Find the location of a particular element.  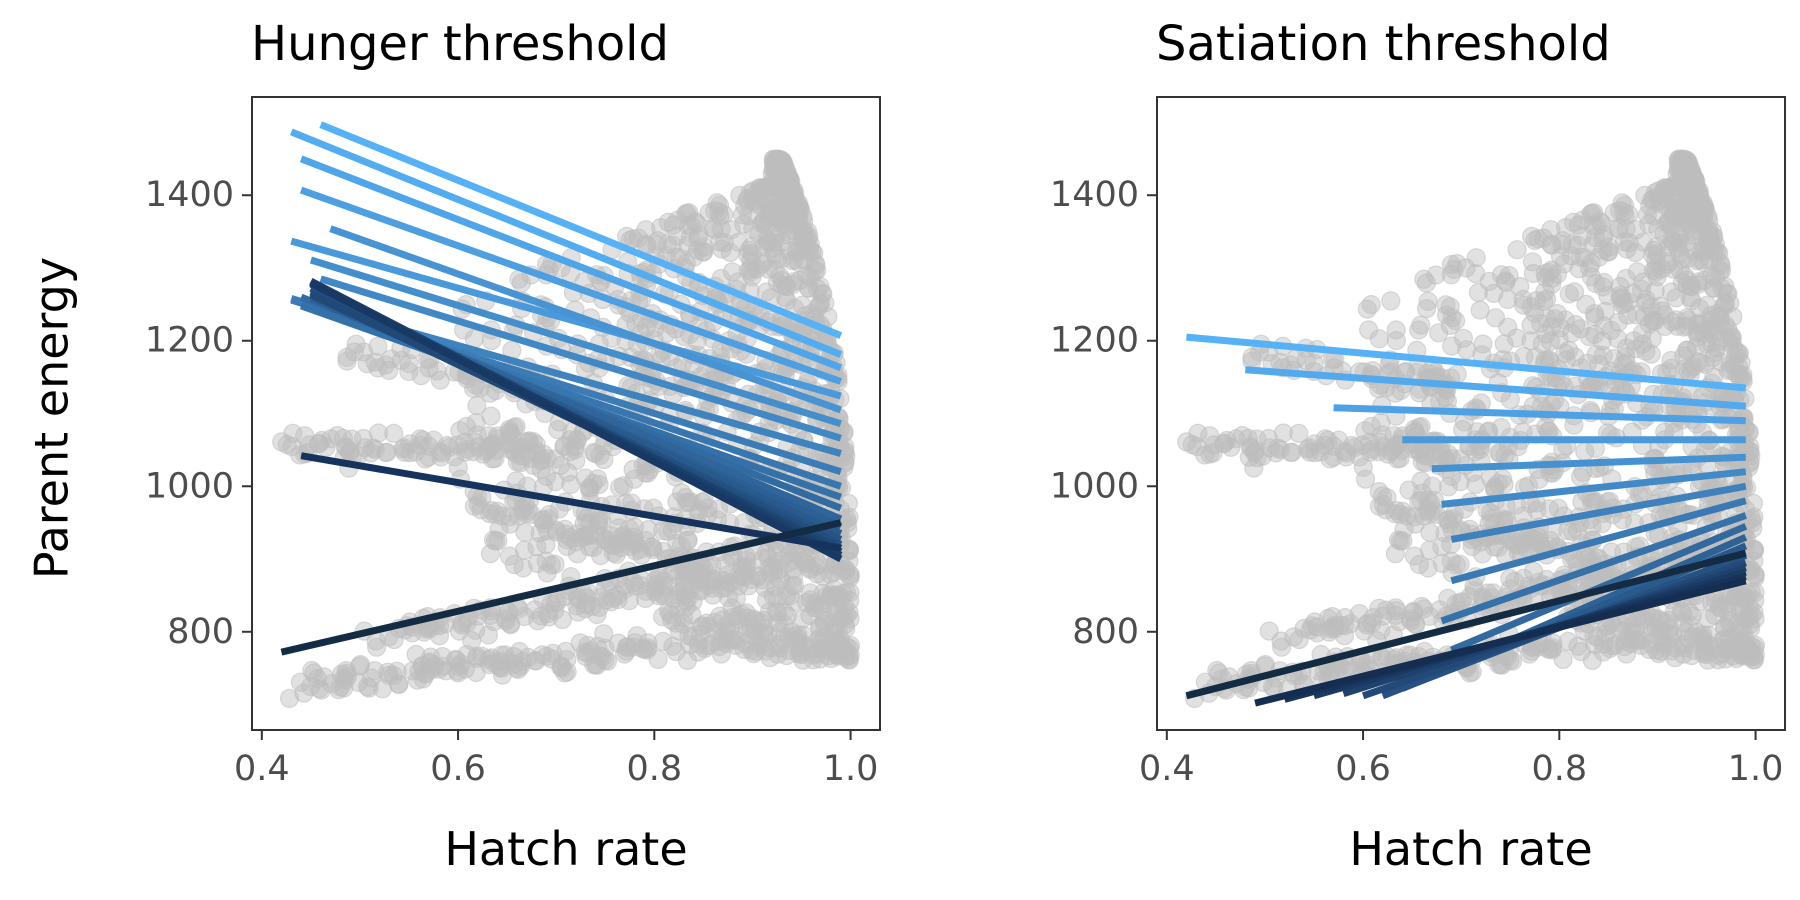

y-tick-label: 1400 is located at coordinates (189, 195).